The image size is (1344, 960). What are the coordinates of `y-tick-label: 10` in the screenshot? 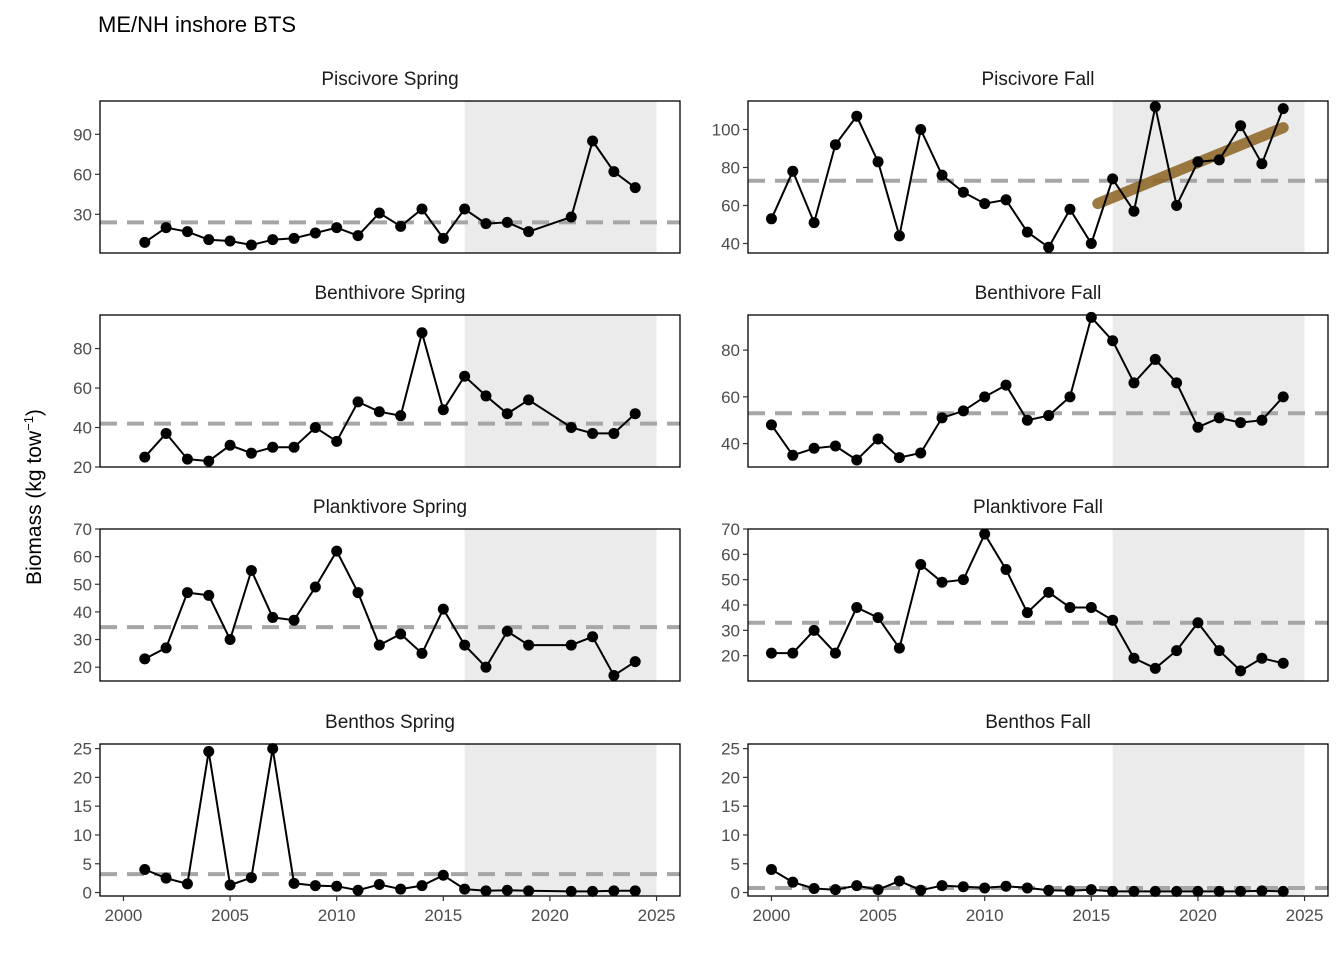 It's located at (730, 835).